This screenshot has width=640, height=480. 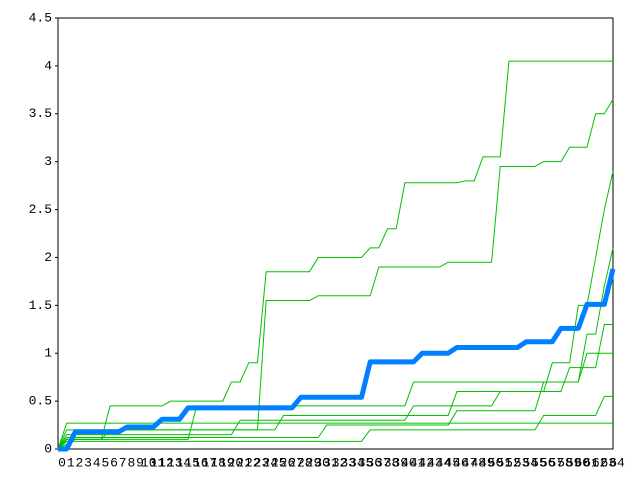 I want to click on x-tick-label: 30, so click(x=322, y=462).